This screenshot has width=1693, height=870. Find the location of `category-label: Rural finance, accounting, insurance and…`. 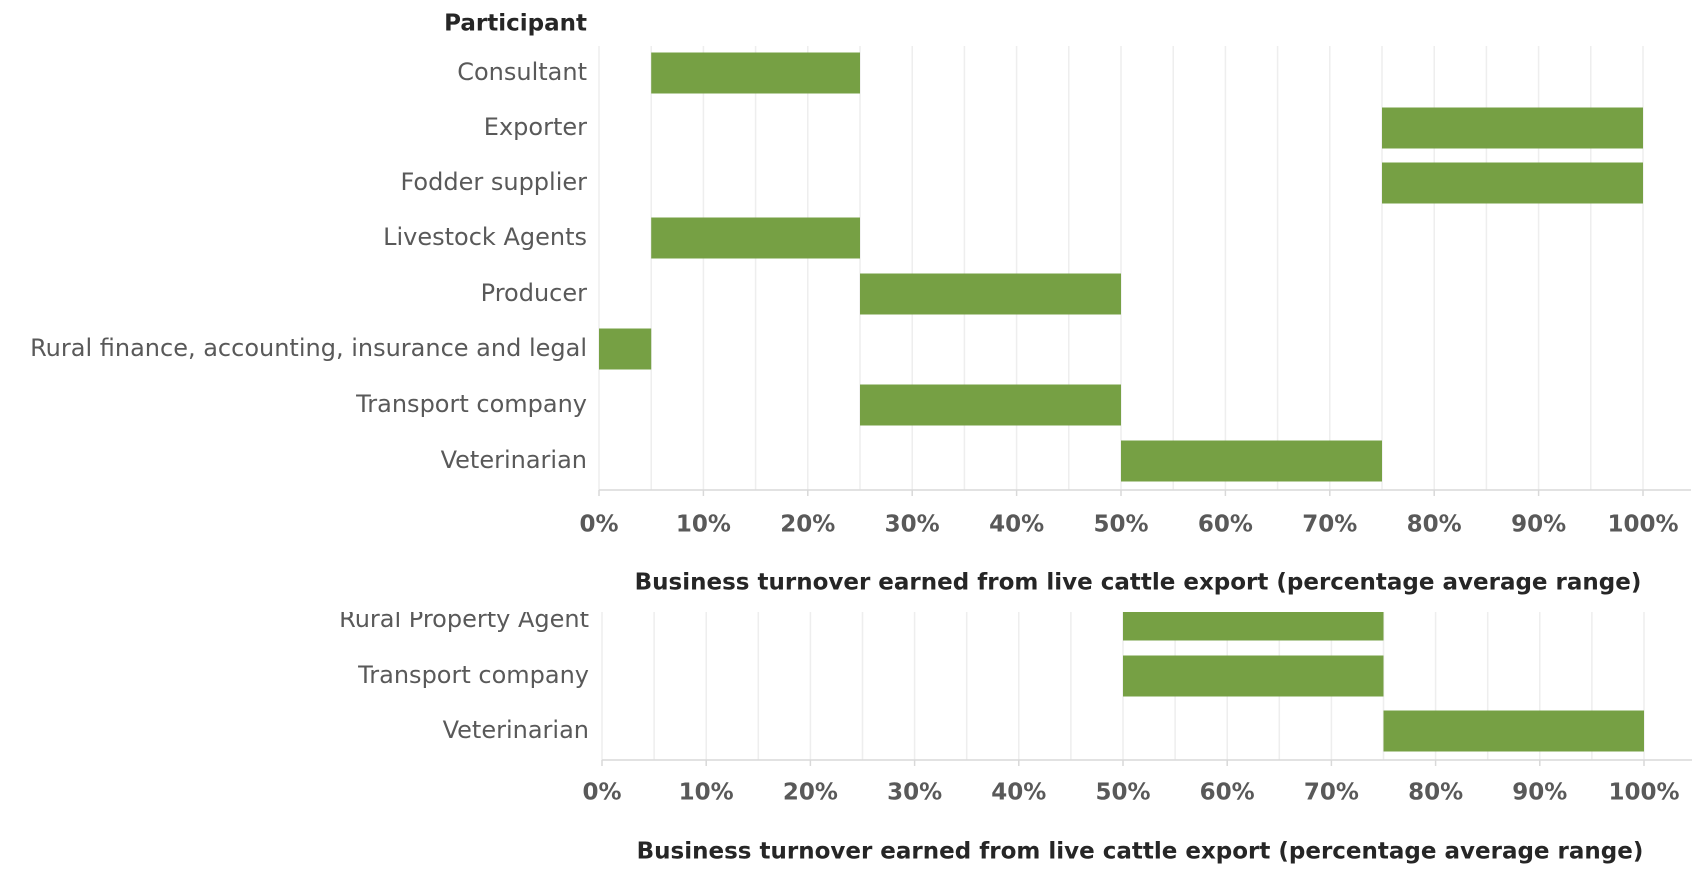

category-label: Rural finance, accounting, insurance and… is located at coordinates (308, 348).